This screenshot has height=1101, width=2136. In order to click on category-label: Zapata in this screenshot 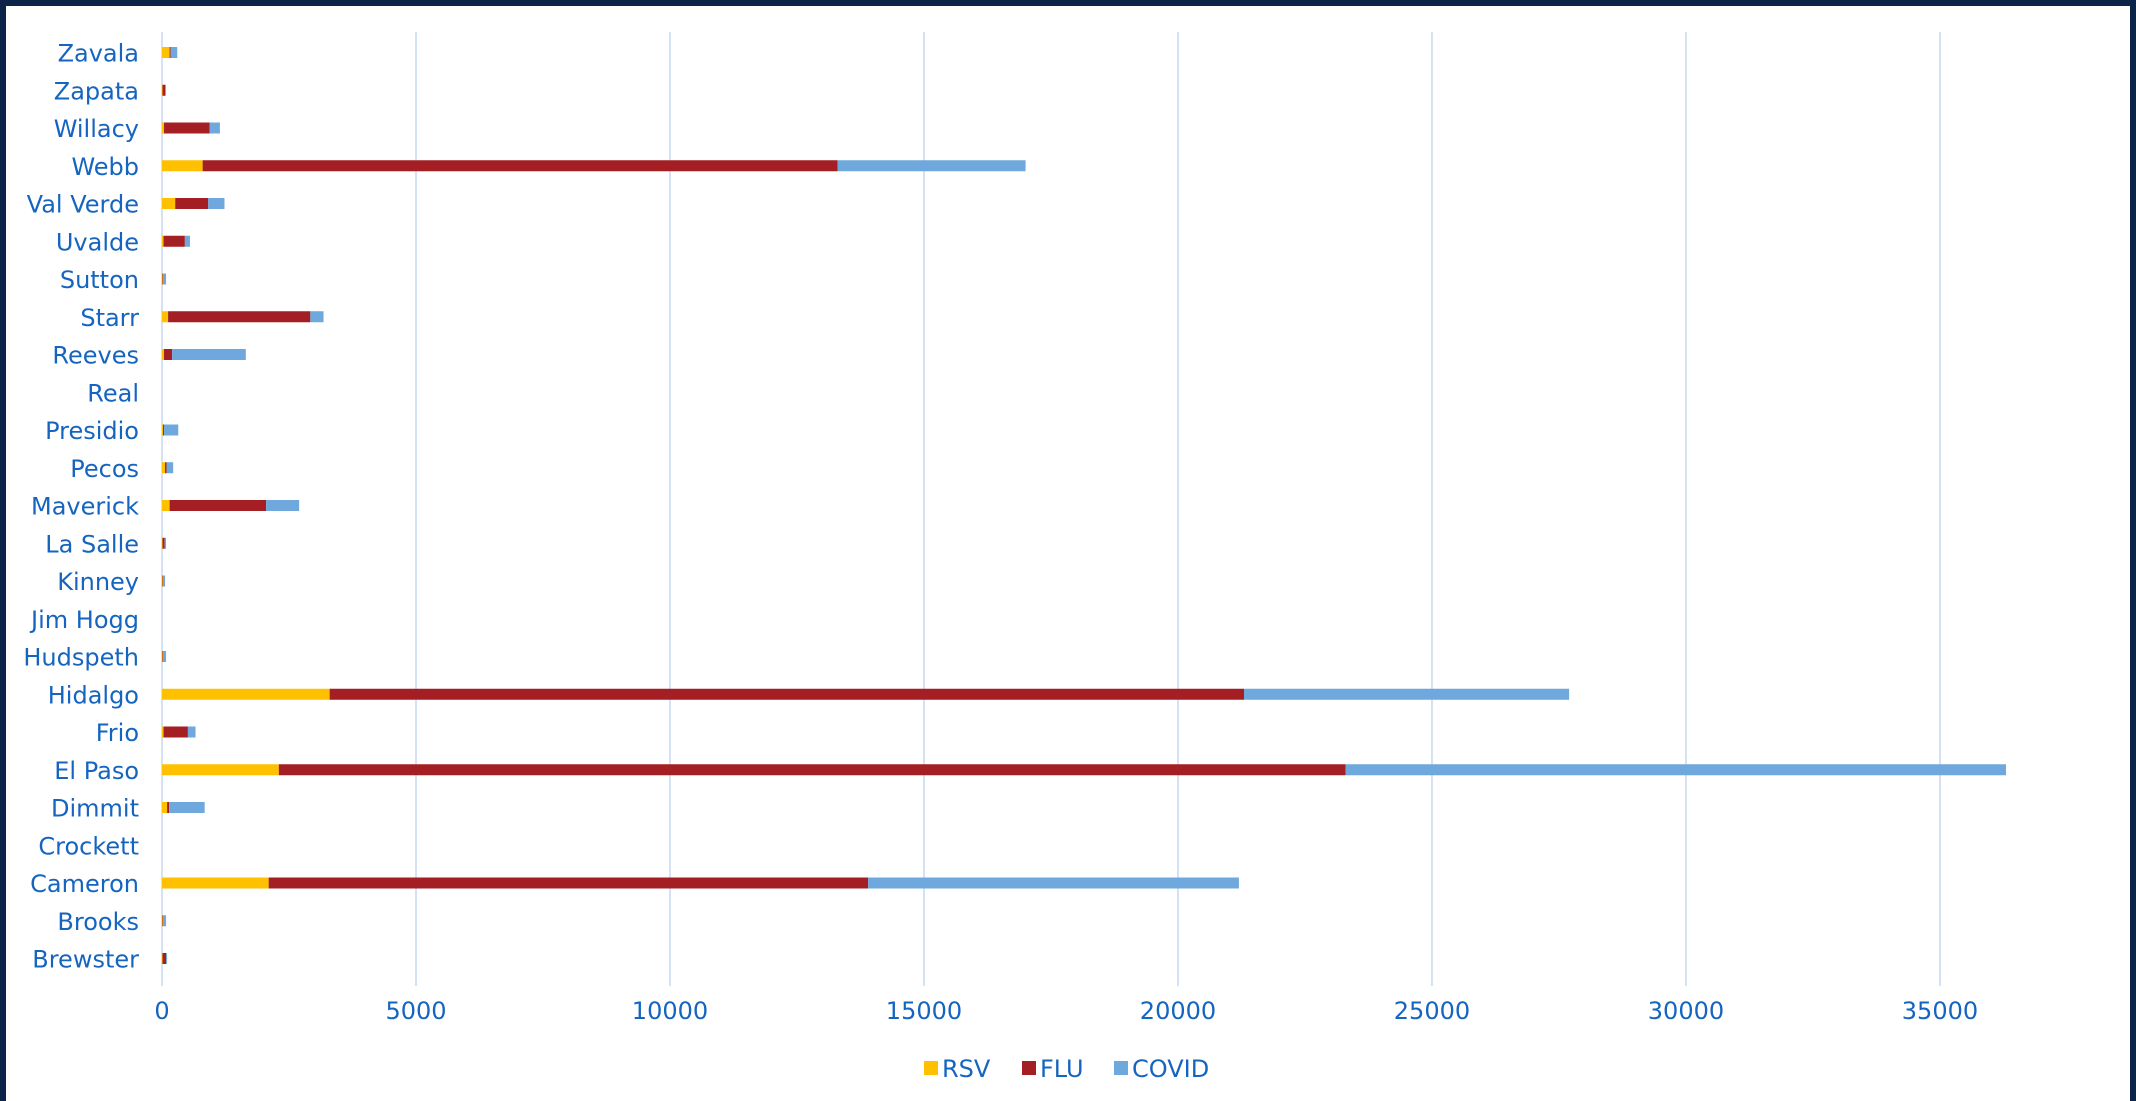, I will do `click(96, 91)`.